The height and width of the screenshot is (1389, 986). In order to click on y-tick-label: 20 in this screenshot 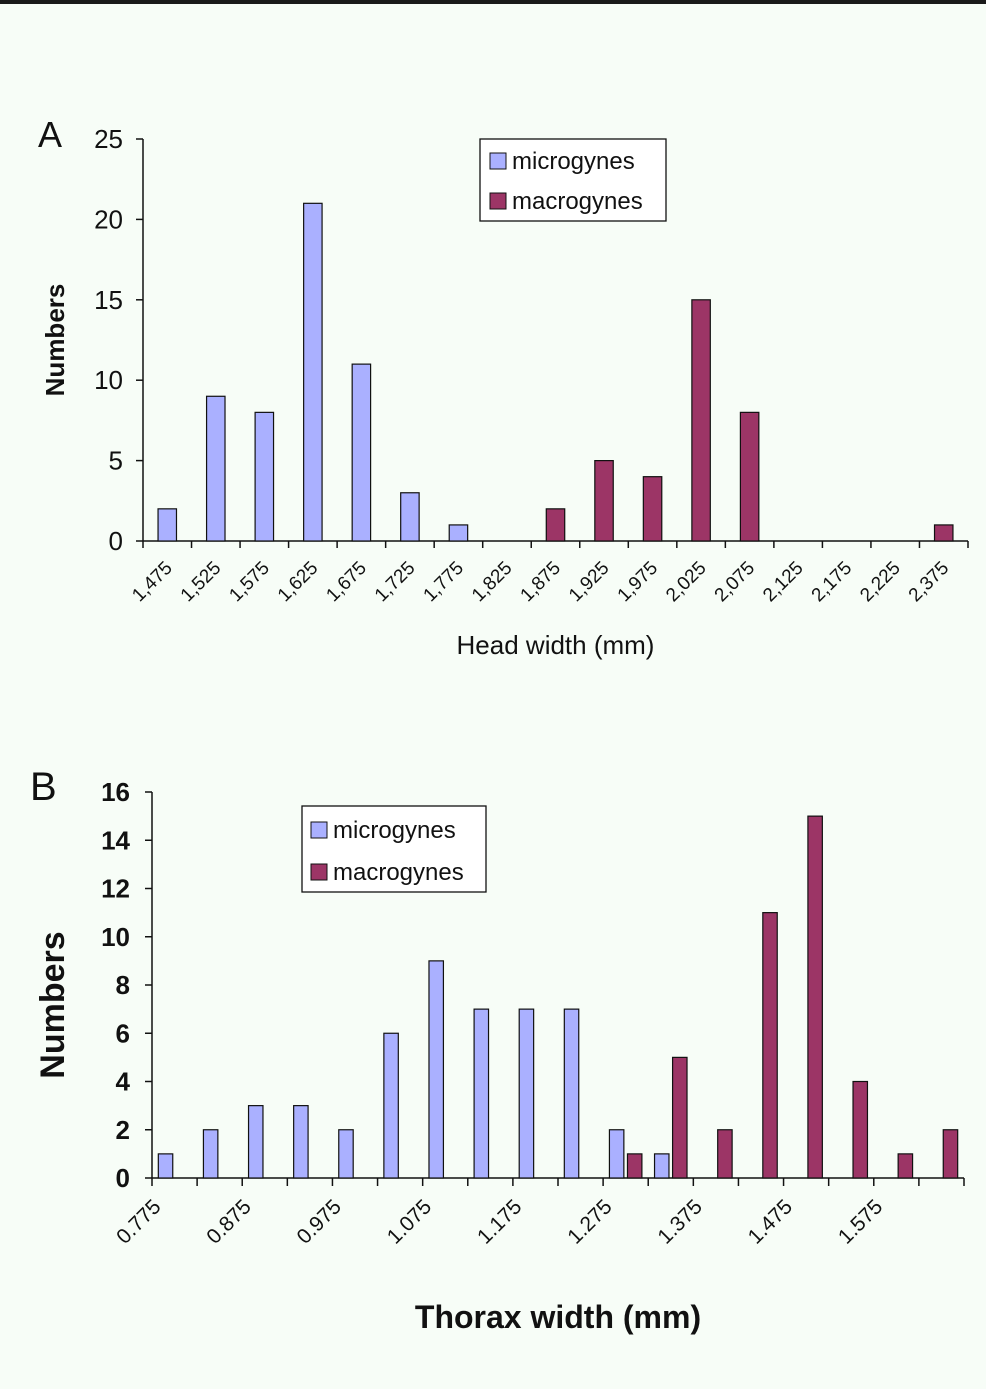, I will do `click(108, 219)`.